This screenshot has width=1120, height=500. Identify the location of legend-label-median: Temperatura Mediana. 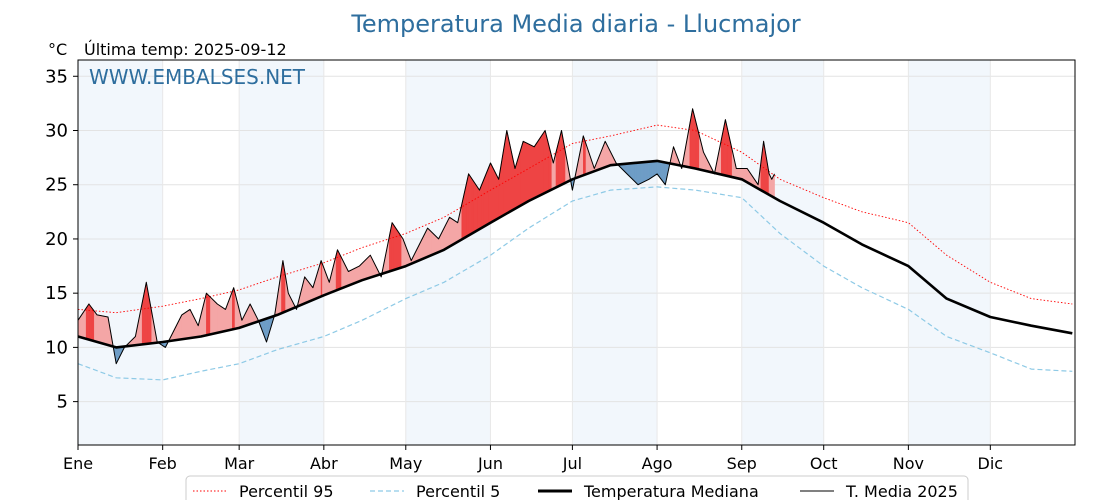
(671, 491).